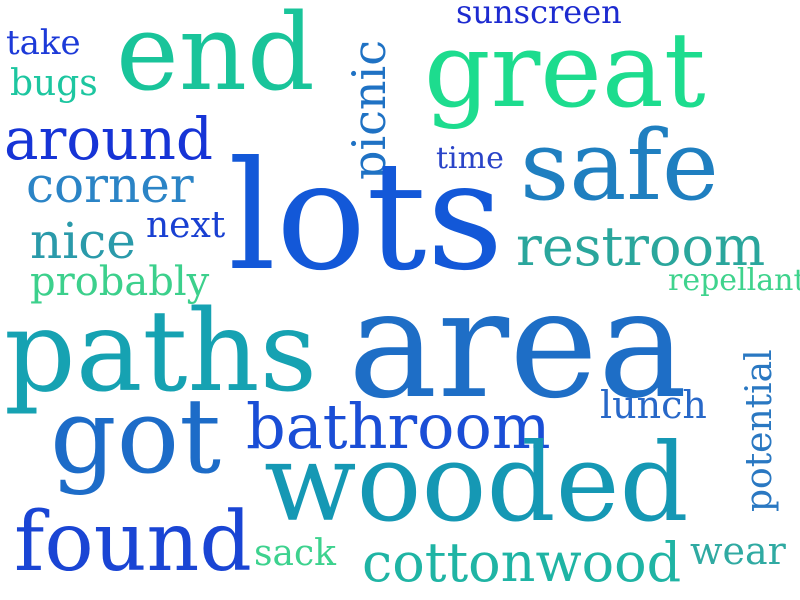  Describe the element at coordinates (215, 57) in the screenshot. I see `word-end: end` at that location.